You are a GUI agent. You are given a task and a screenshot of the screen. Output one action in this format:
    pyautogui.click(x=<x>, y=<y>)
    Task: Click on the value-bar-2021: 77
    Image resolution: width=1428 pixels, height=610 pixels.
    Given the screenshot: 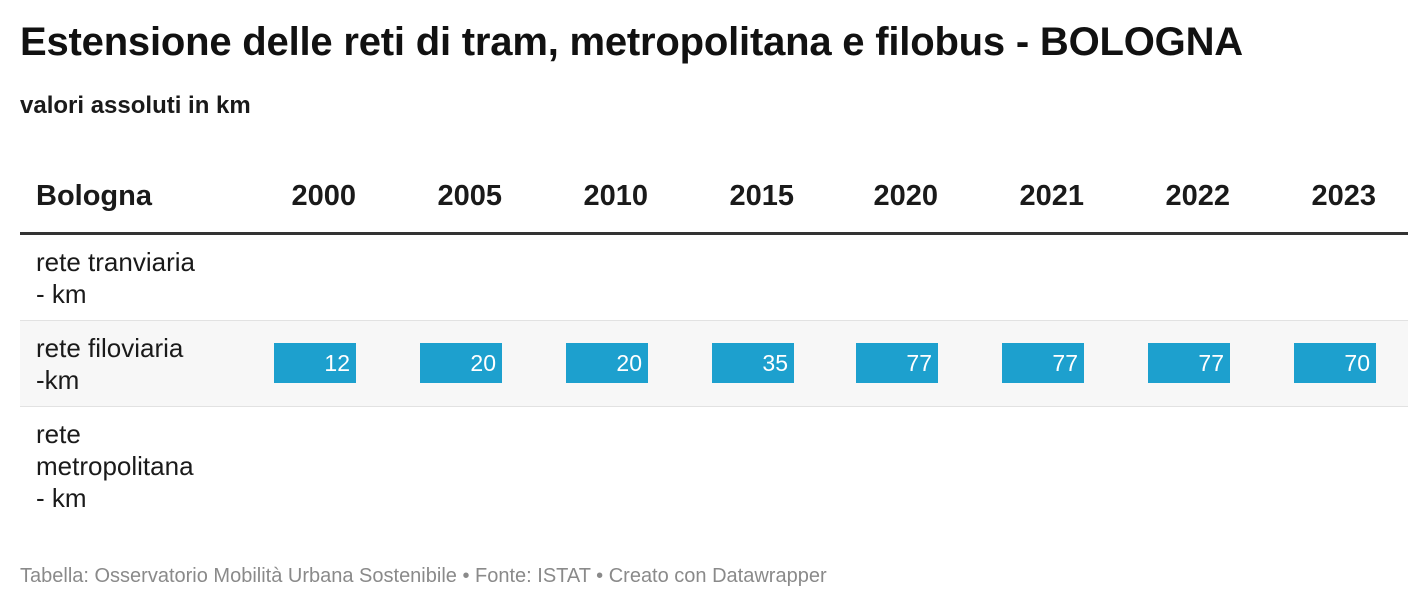 What is the action you would take?
    pyautogui.click(x=1043, y=363)
    